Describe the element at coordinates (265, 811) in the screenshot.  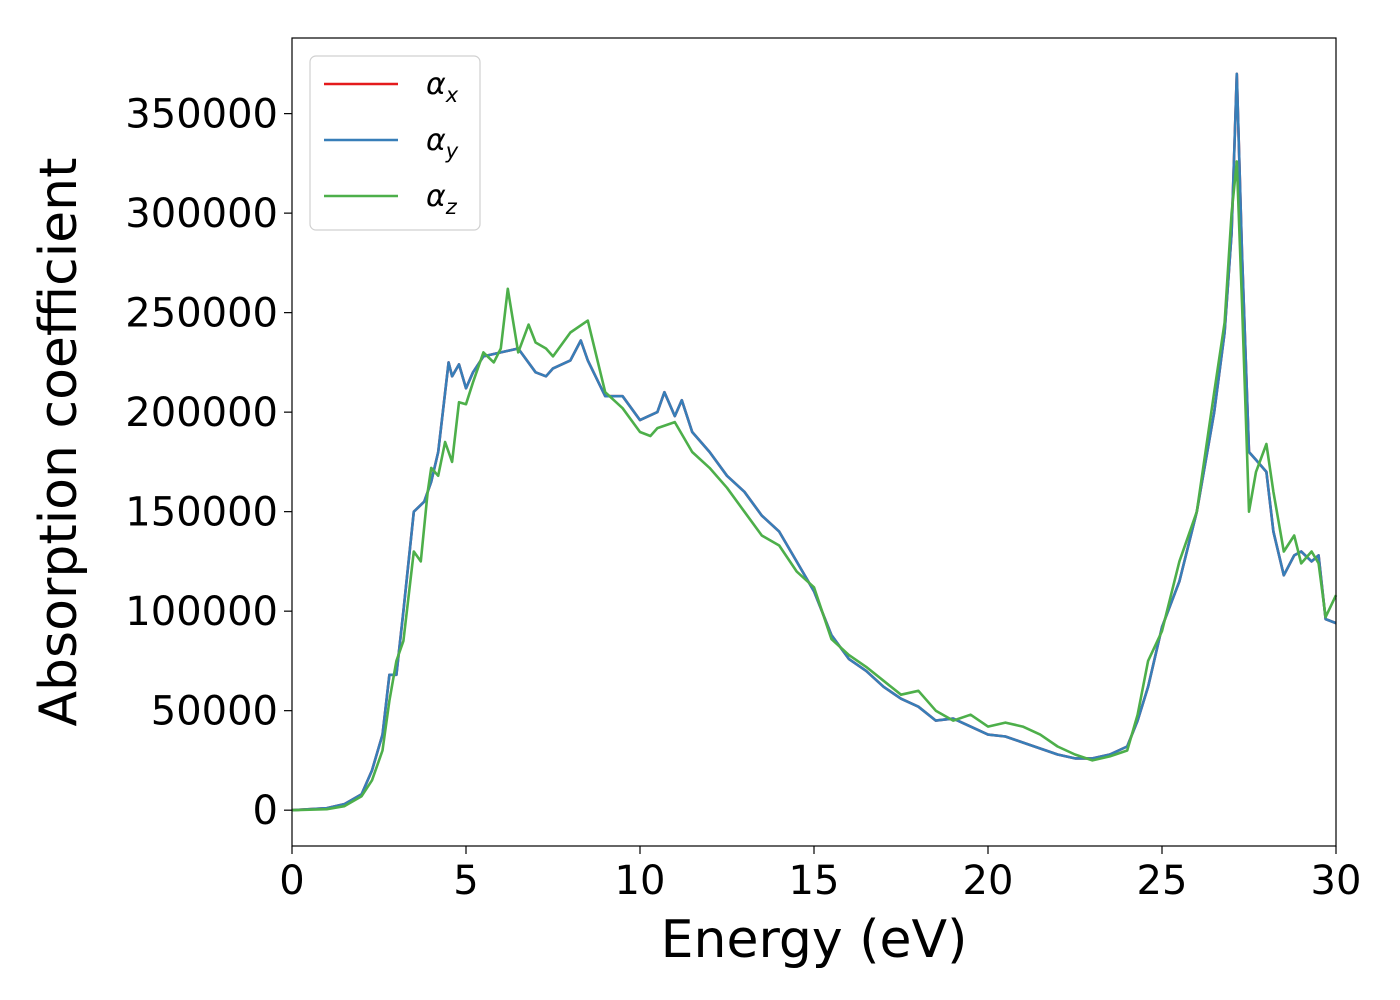
I see `y-tick-label: 0` at that location.